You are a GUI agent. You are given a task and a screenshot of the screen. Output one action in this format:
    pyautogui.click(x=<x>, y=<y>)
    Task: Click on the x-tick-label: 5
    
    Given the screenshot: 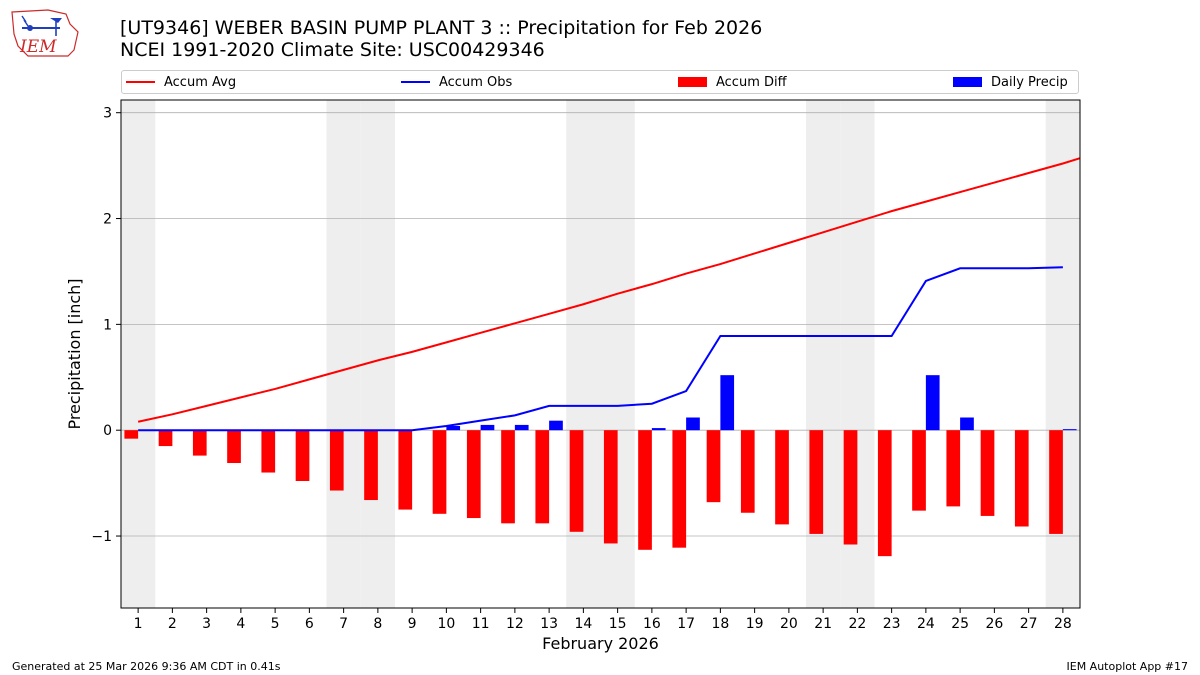 What is the action you would take?
    pyautogui.click(x=275, y=624)
    